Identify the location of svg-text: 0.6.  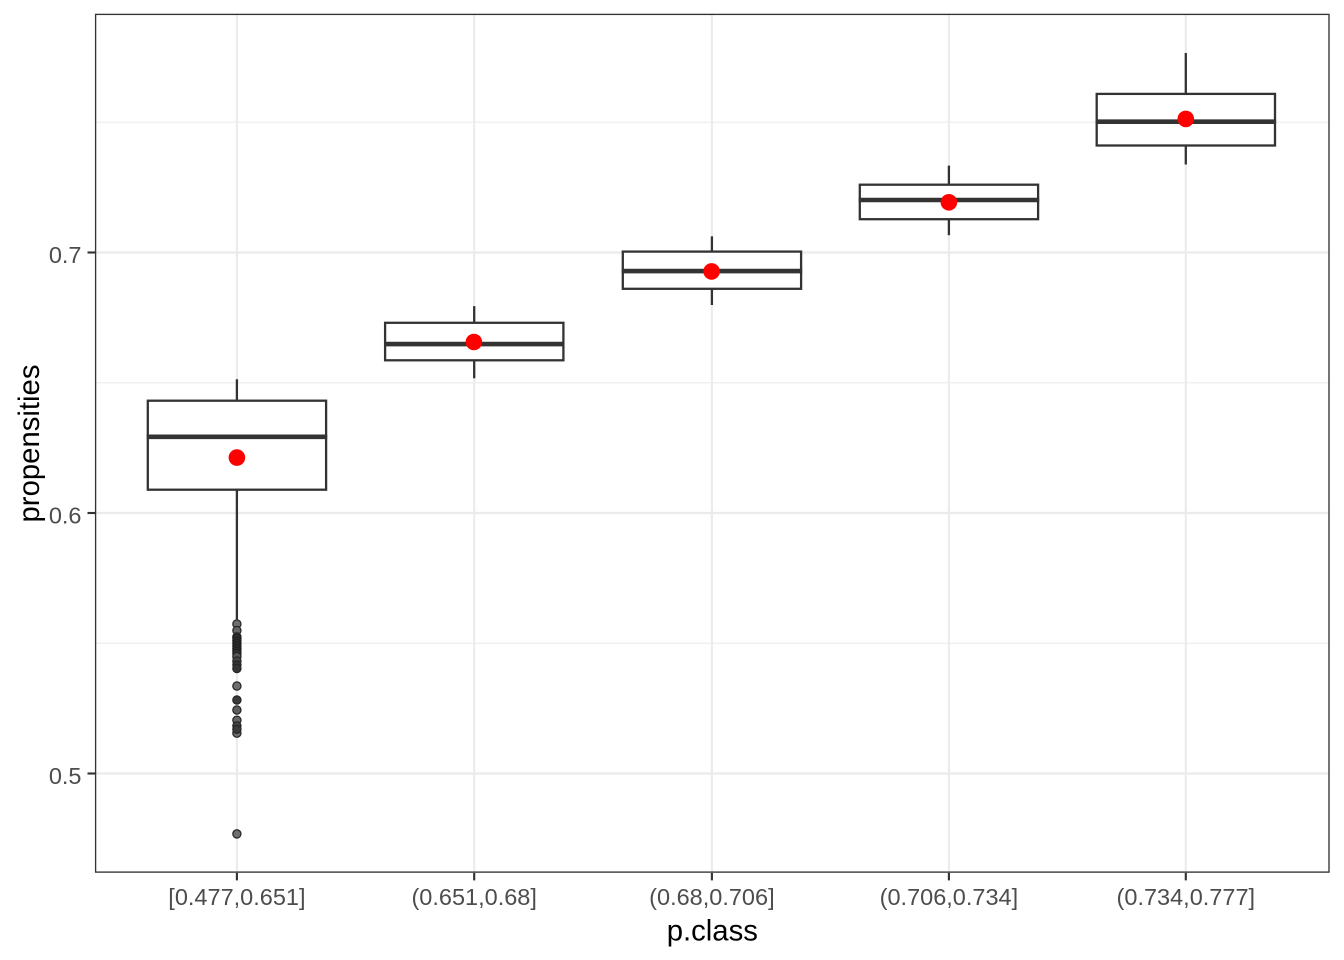
(65, 515).